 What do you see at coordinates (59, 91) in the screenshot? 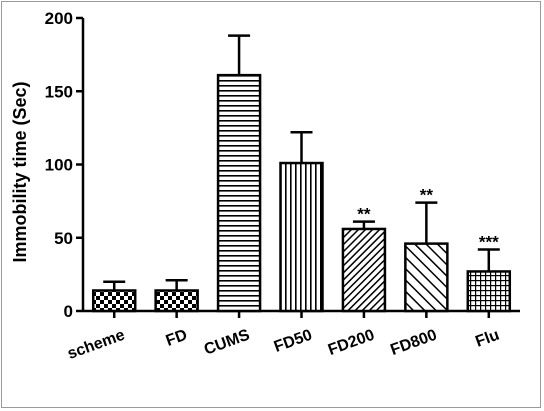
I see `y-tick-label: 150` at bounding box center [59, 91].